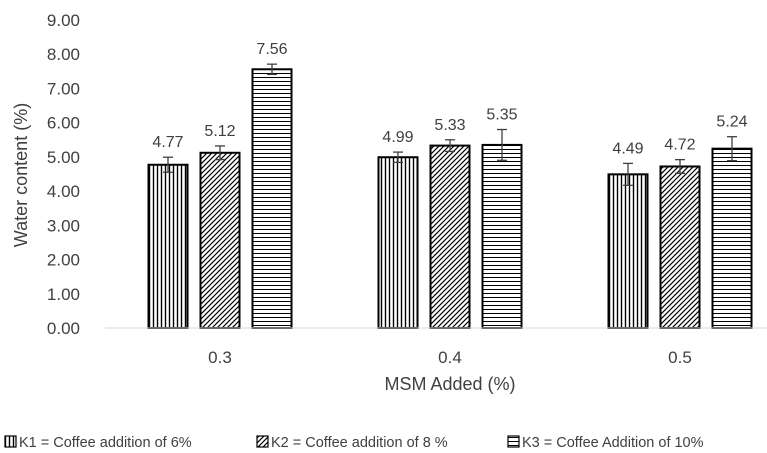 Image resolution: width=767 pixels, height=453 pixels. What do you see at coordinates (680, 166) in the screenshot?
I see `error-bar-2-0.5` at bounding box center [680, 166].